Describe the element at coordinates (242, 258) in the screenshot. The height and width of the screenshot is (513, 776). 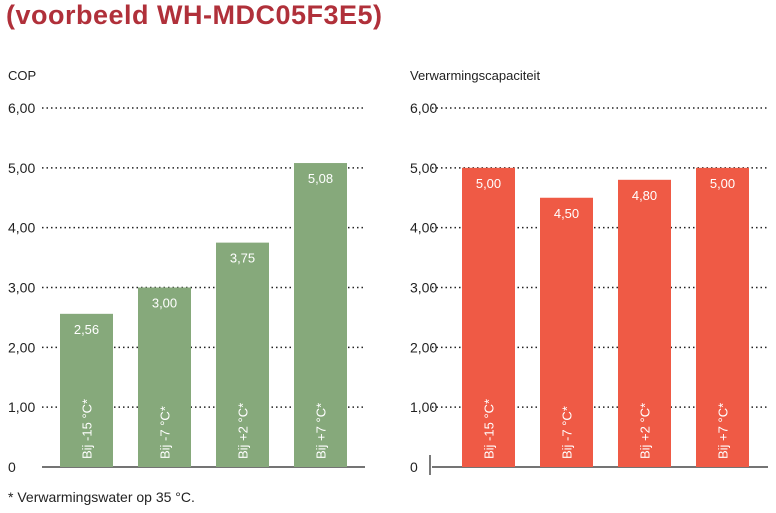
I see `bar-value-label: 3,75` at that location.